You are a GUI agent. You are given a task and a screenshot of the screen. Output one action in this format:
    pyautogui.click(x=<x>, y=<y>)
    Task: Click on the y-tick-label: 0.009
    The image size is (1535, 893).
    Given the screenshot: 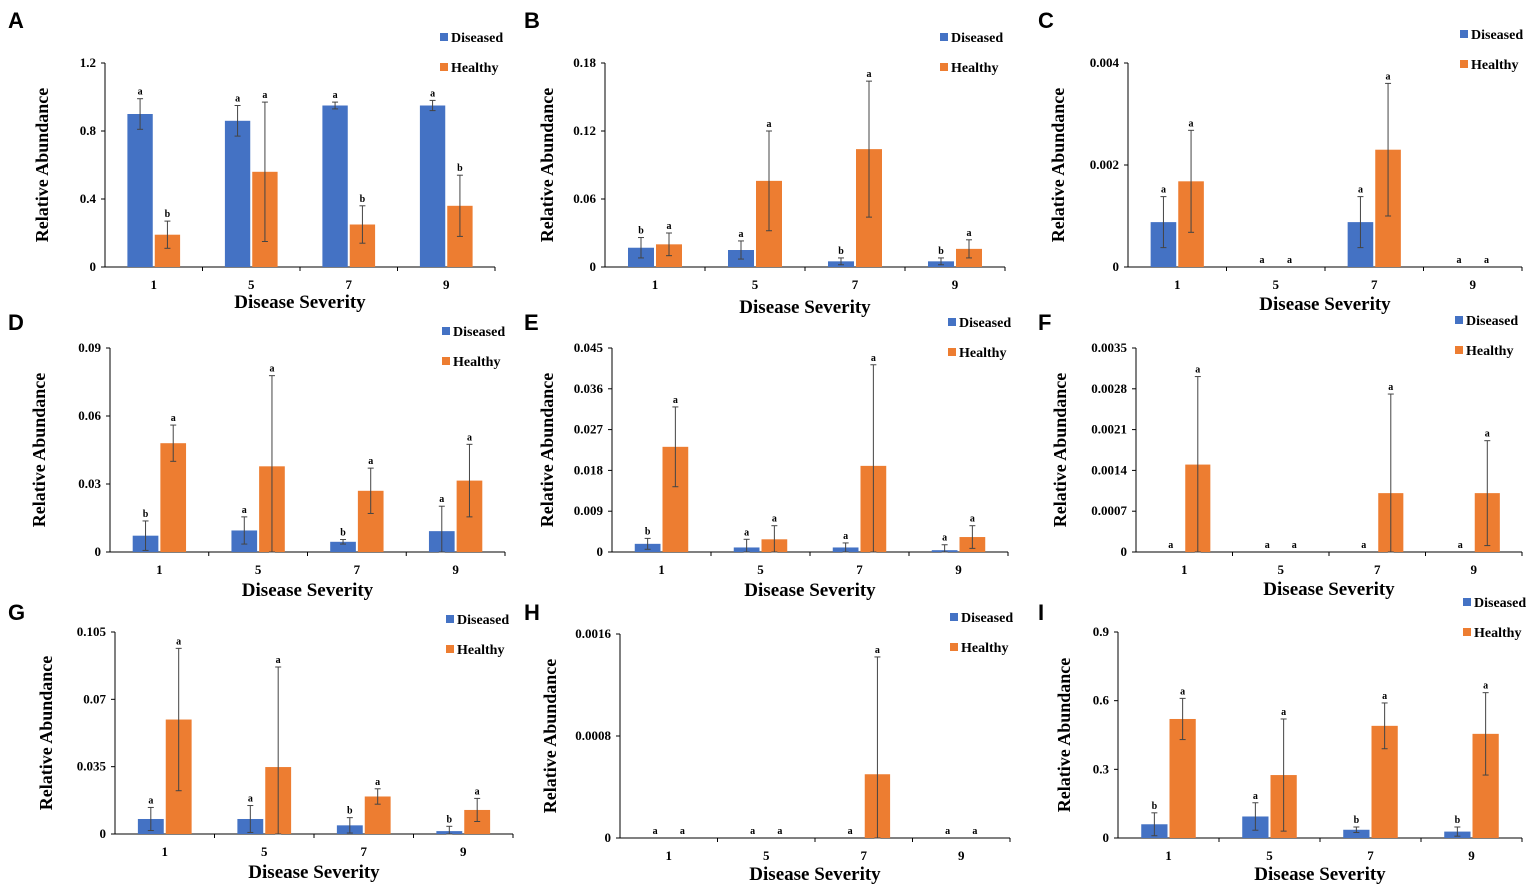 What is the action you would take?
    pyautogui.click(x=589, y=510)
    